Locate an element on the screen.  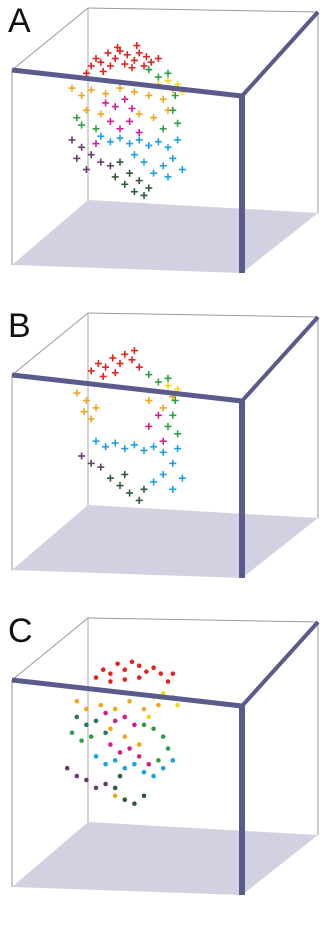
box-edge-front-top is located at coordinates (127, 693).